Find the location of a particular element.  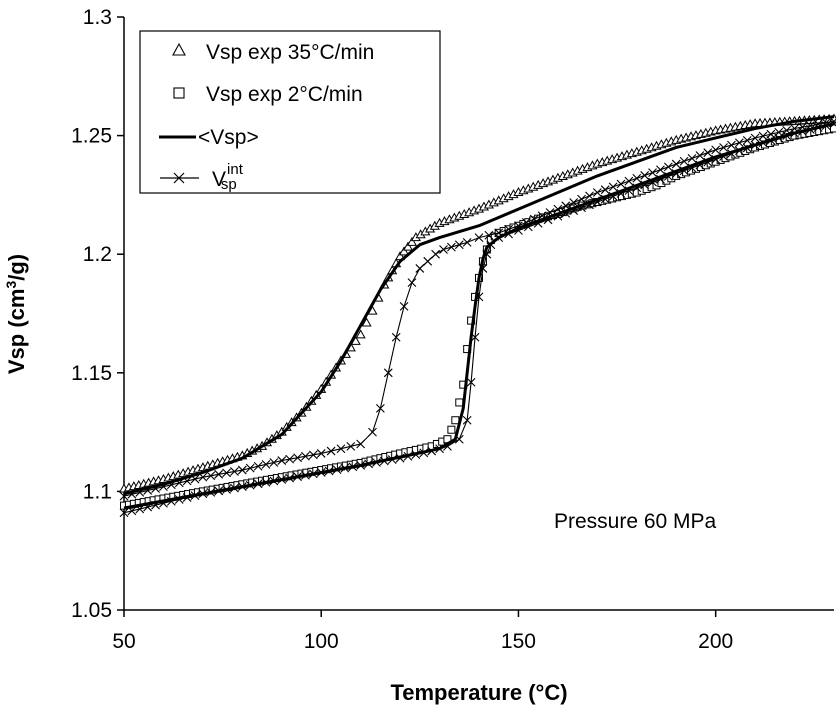

x-tick-label: 50 is located at coordinates (123, 641).